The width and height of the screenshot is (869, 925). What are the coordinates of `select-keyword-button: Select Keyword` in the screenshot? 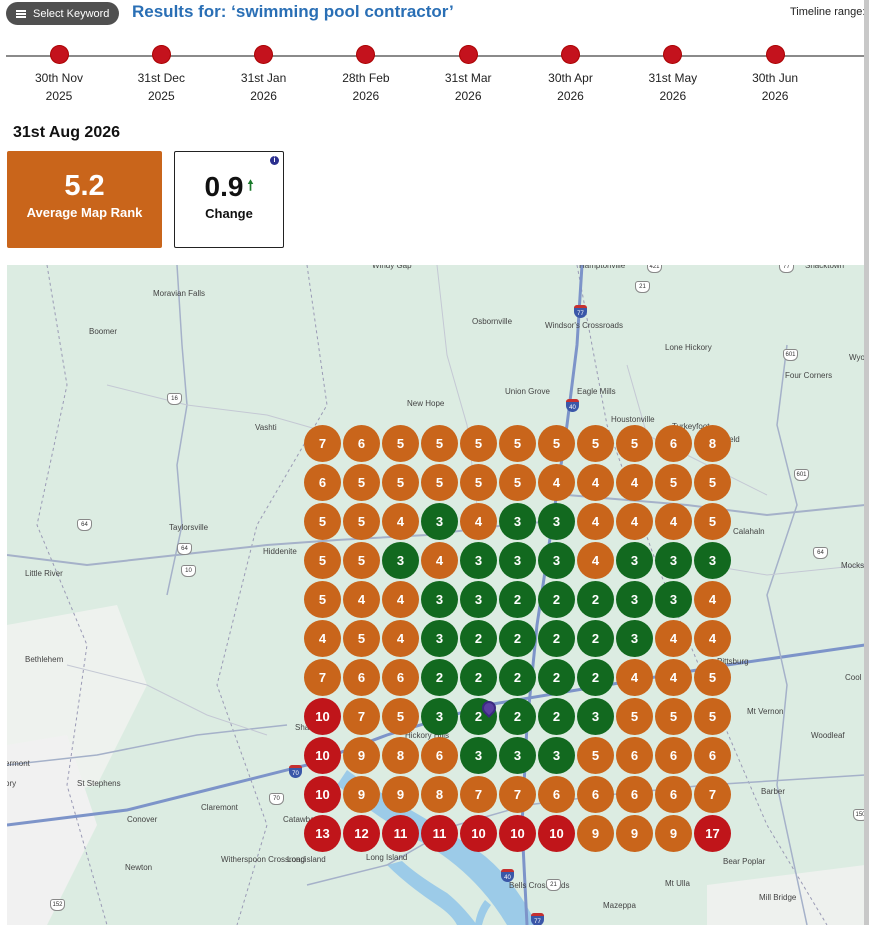 It's located at (63, 13).